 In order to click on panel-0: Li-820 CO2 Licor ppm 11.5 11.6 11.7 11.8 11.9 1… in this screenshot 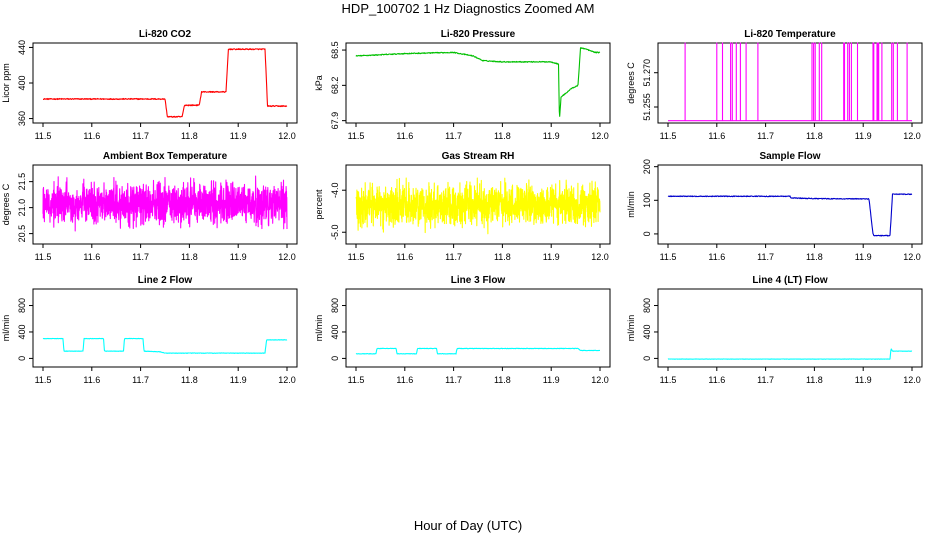, I will do `click(149, 85)`.